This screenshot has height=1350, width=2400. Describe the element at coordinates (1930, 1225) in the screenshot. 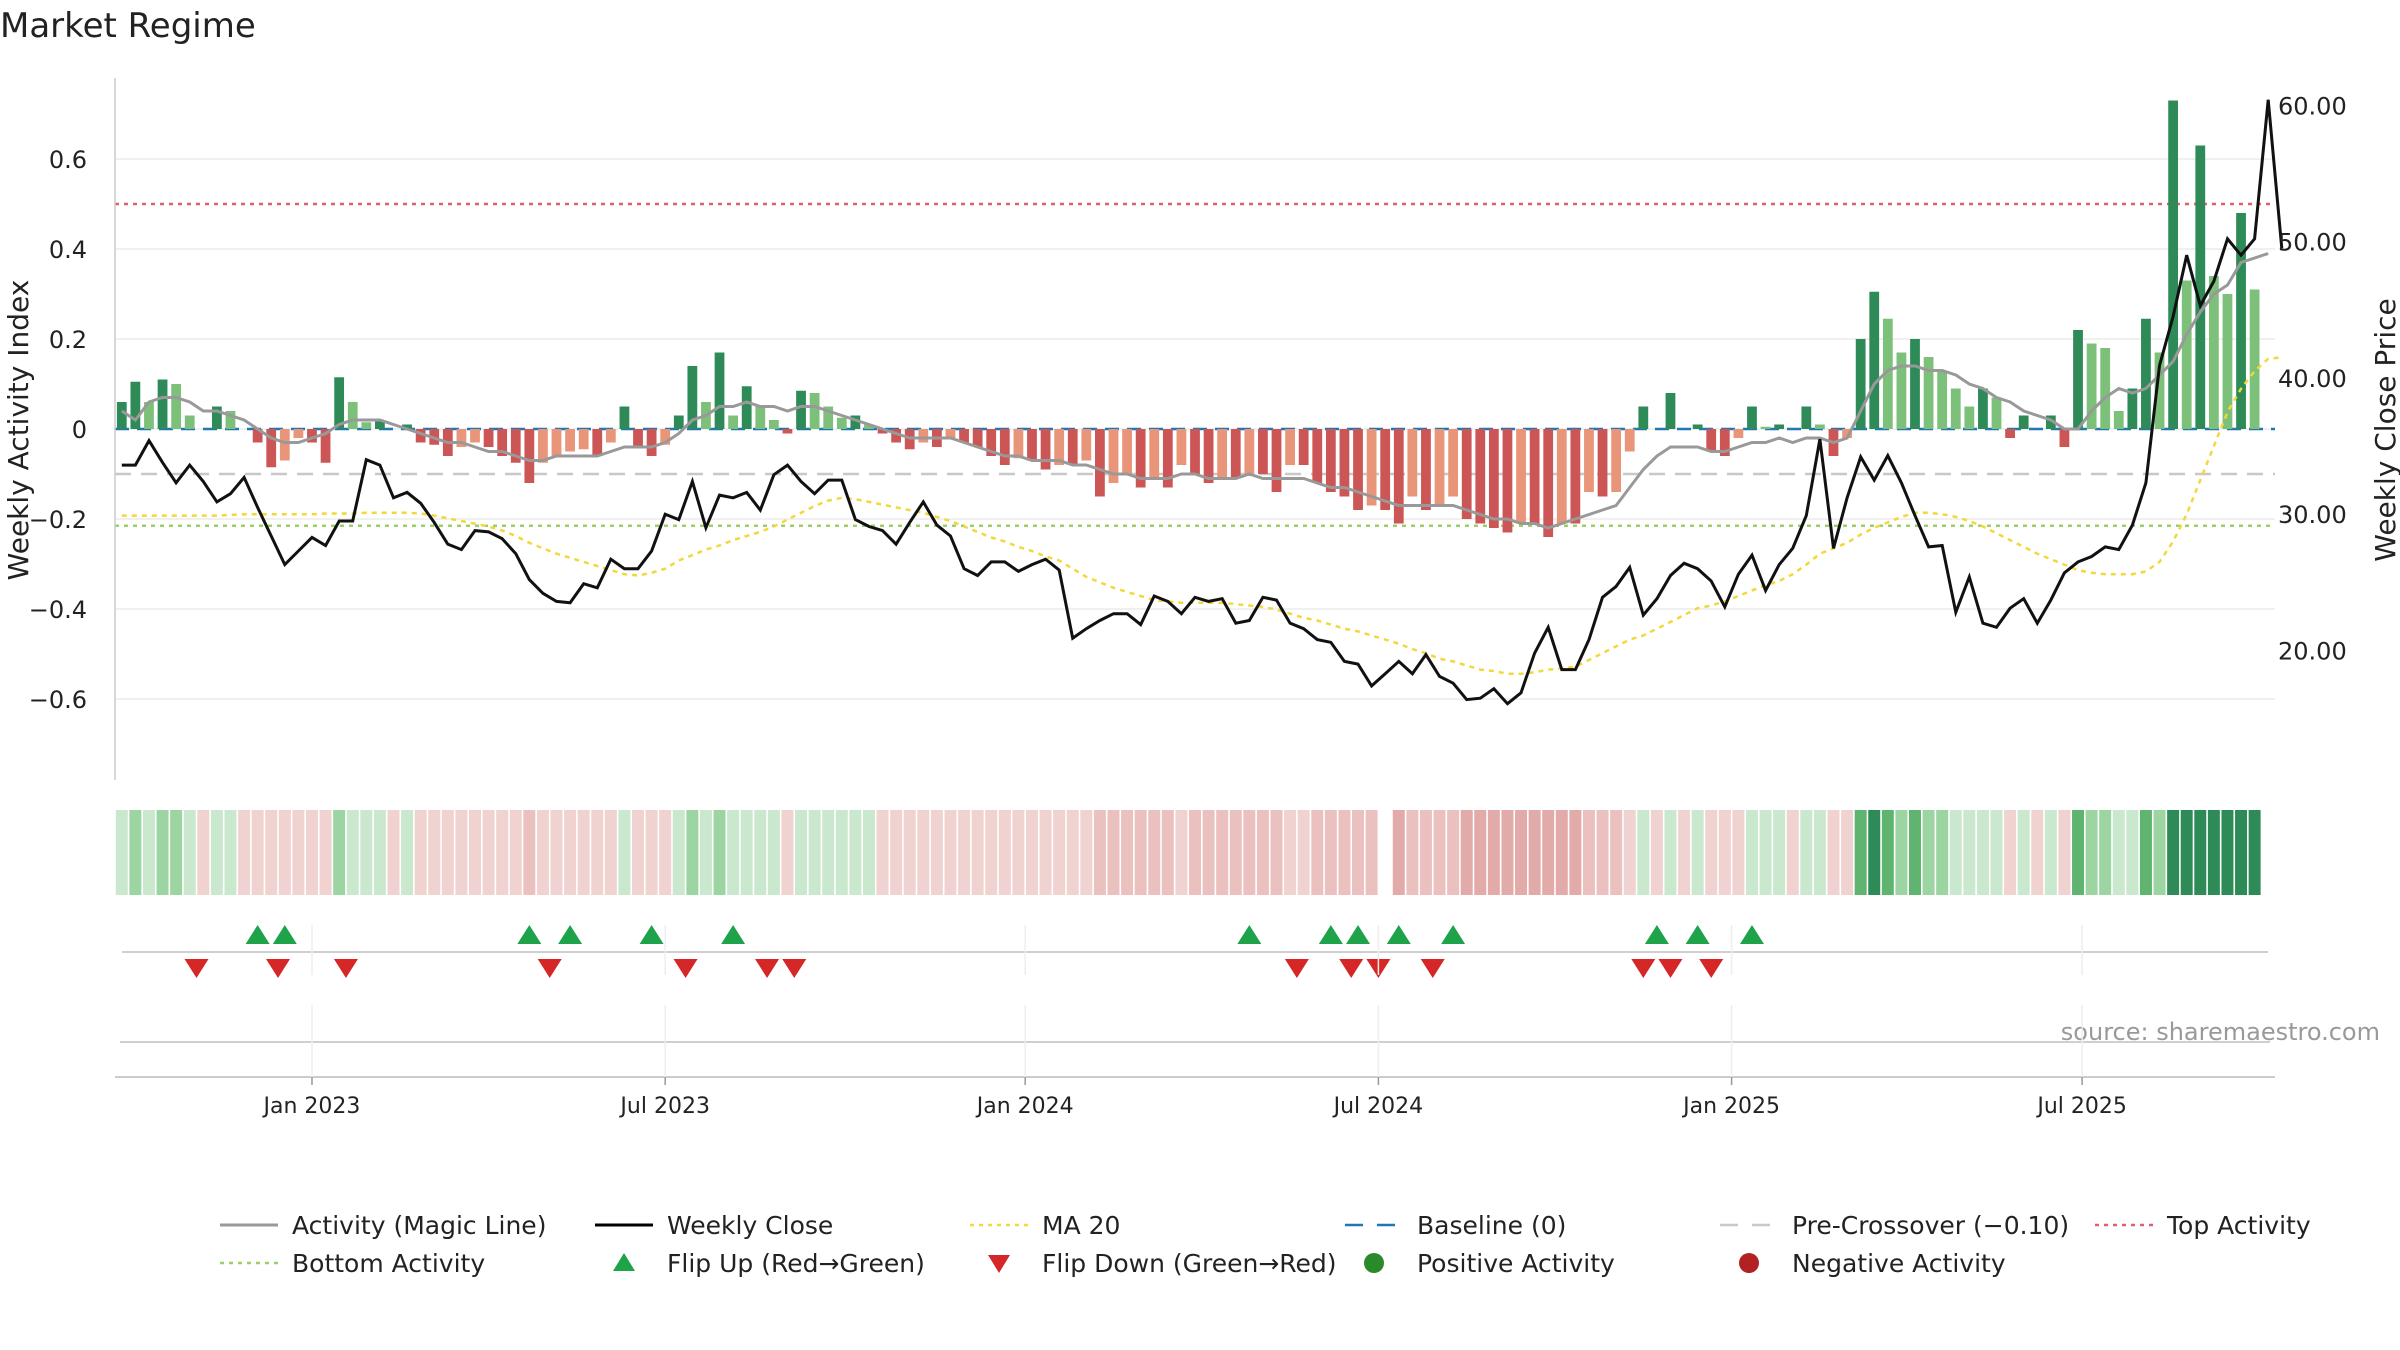

I see `legend-label: Pre-Crossover (−0.10)` at that location.